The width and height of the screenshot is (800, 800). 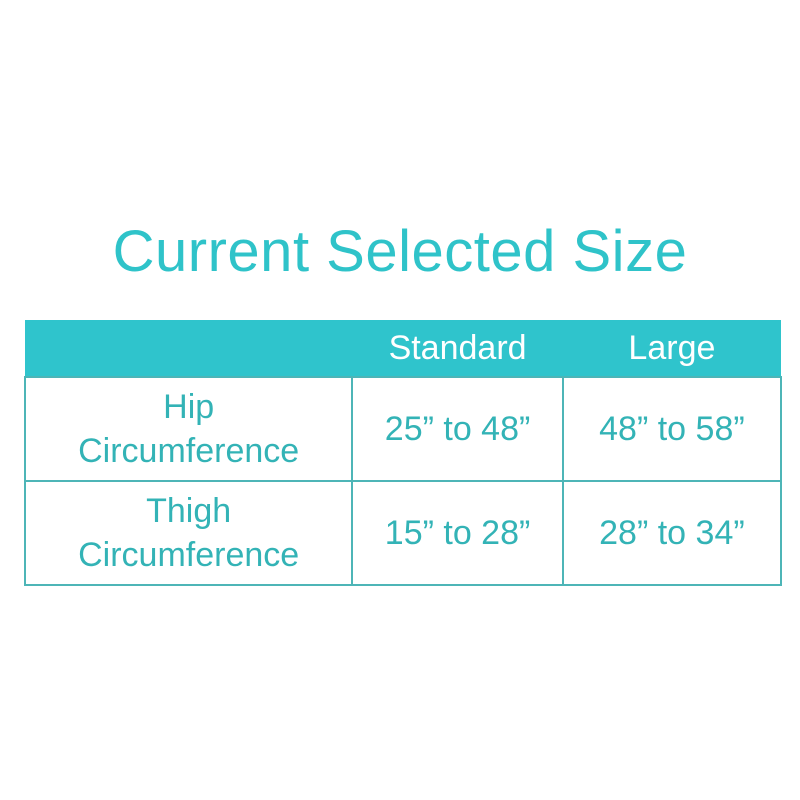 I want to click on table-row: Hip Circumference 25” to 48” 48” to 58”, so click(x=403, y=429).